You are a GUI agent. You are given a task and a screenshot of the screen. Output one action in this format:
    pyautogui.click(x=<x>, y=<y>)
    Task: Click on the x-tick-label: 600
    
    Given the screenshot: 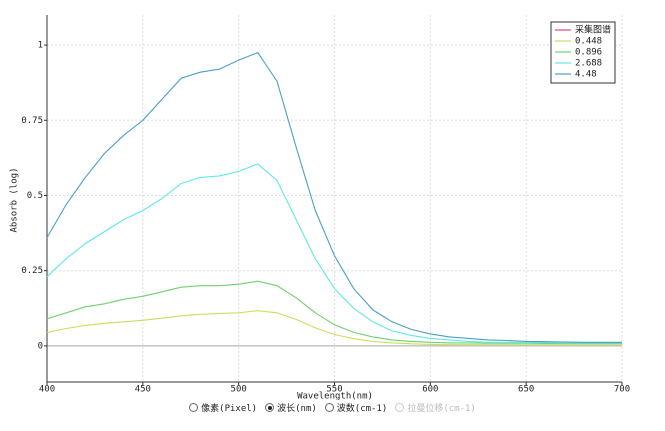 What is the action you would take?
    pyautogui.click(x=430, y=390)
    